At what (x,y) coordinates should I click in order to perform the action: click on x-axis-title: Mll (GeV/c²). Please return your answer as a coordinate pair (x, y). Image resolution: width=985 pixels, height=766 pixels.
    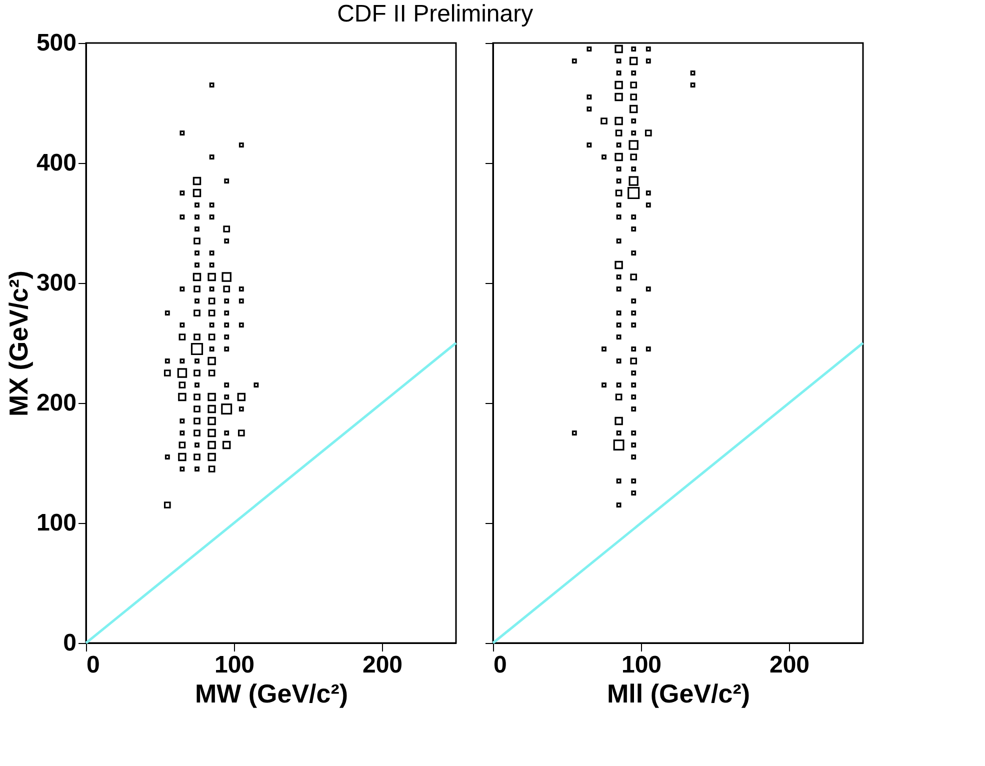
    Looking at the image, I should click on (678, 693).